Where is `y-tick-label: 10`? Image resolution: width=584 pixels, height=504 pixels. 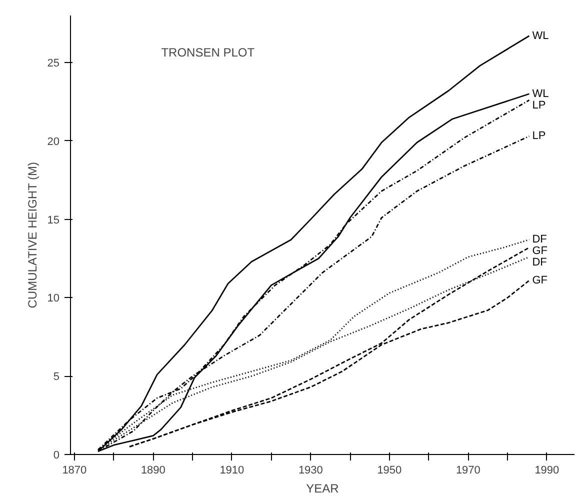
y-tick-label: 10 is located at coordinates (53, 298).